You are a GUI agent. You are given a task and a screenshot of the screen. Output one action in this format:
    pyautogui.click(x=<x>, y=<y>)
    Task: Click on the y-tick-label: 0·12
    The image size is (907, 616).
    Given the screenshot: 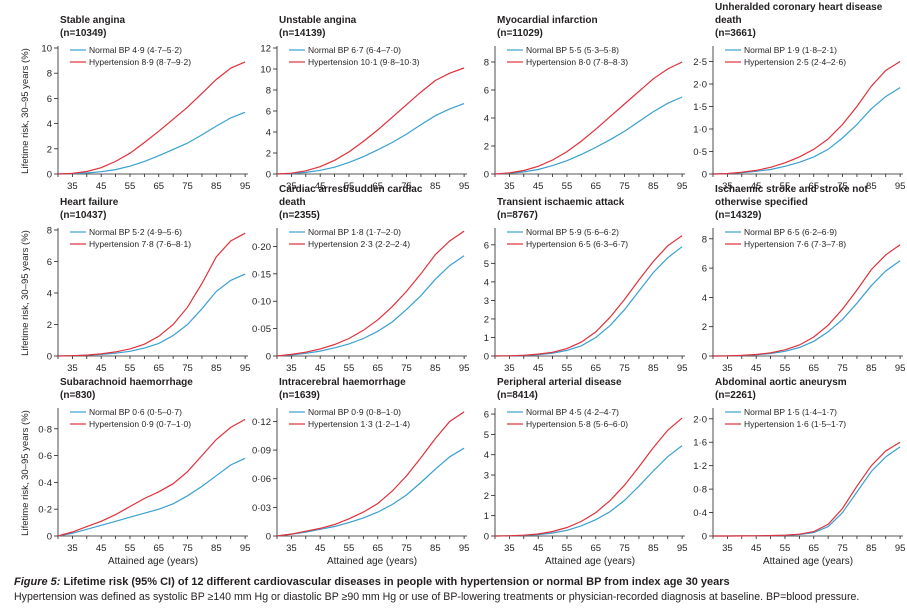 What is the action you would take?
    pyautogui.click(x=261, y=422)
    